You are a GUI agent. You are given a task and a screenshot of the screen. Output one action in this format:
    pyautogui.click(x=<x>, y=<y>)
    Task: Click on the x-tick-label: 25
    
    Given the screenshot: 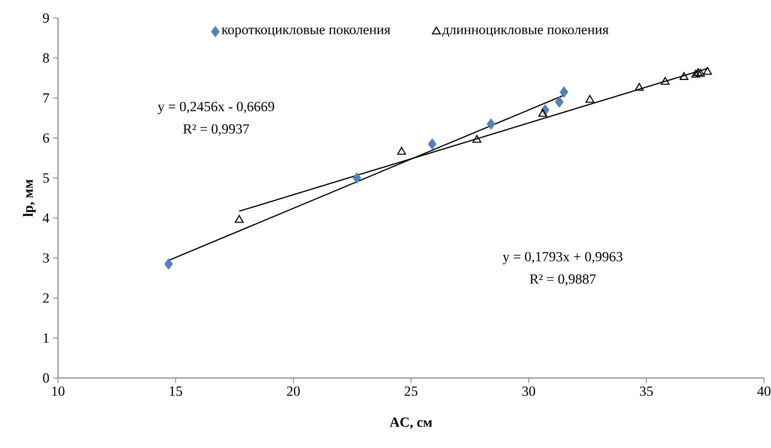 What is the action you would take?
    pyautogui.click(x=411, y=391)
    